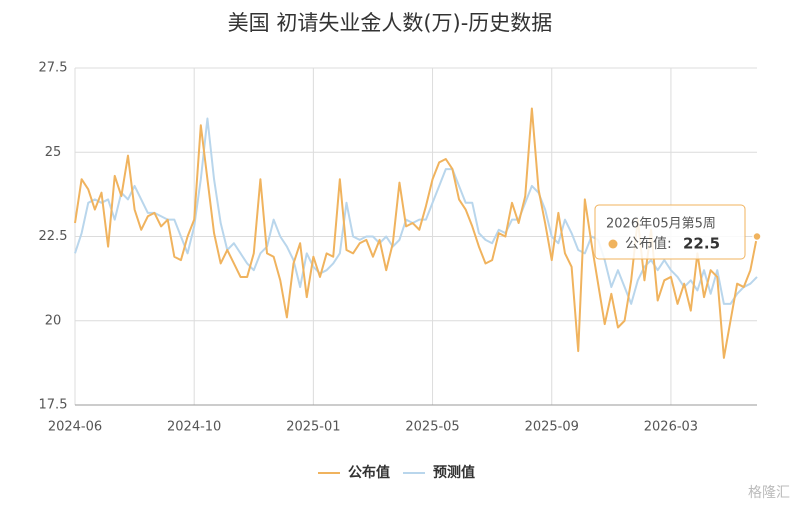 The image size is (800, 509). What do you see at coordinates (53, 68) in the screenshot?
I see `y-tick-label: 27.5` at bounding box center [53, 68].